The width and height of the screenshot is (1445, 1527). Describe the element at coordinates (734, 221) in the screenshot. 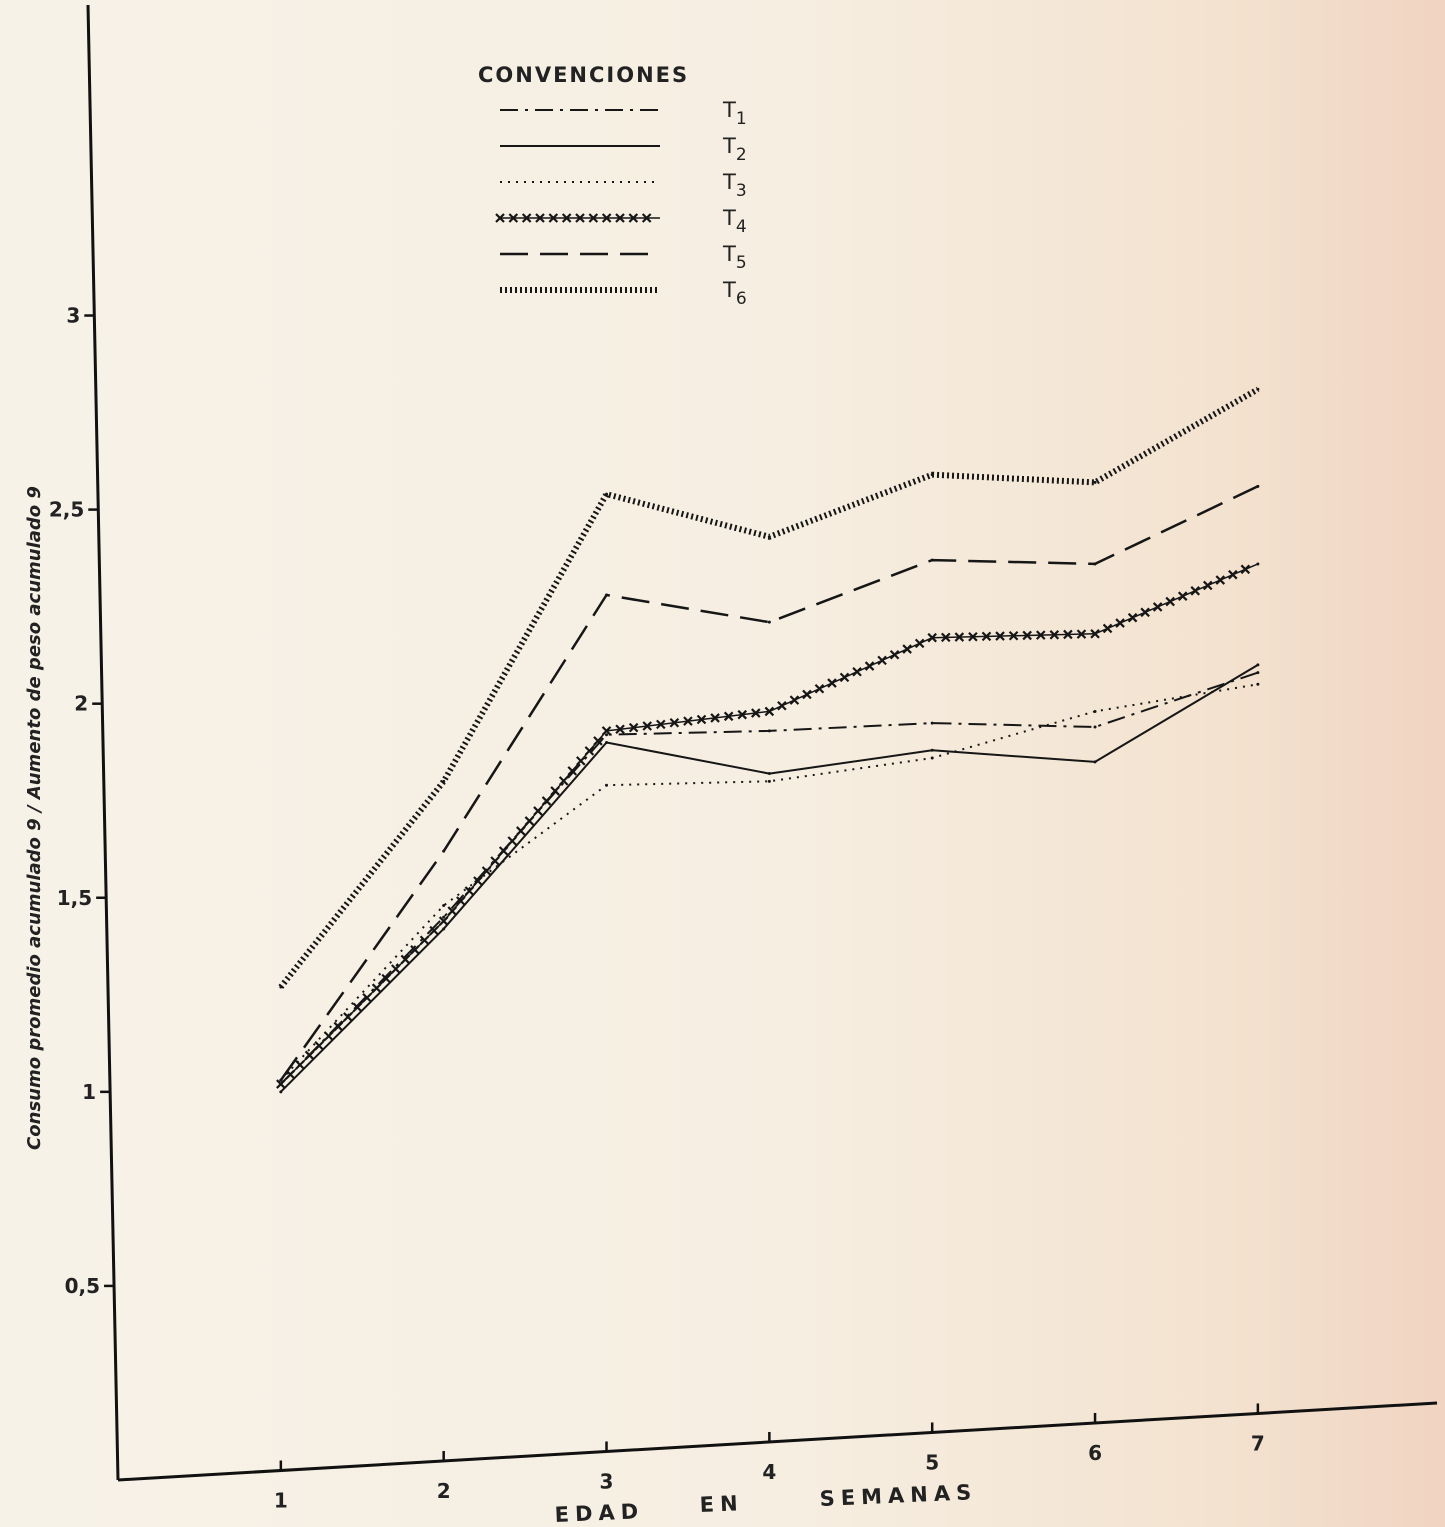

I see `legend-label: T4` at that location.